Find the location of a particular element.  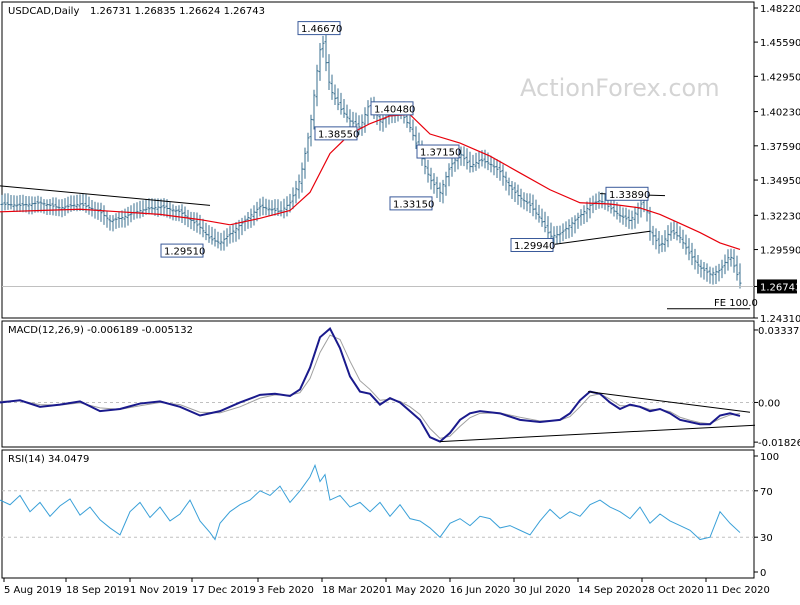

macd-tick-label: 0.00 is located at coordinates (769, 403).